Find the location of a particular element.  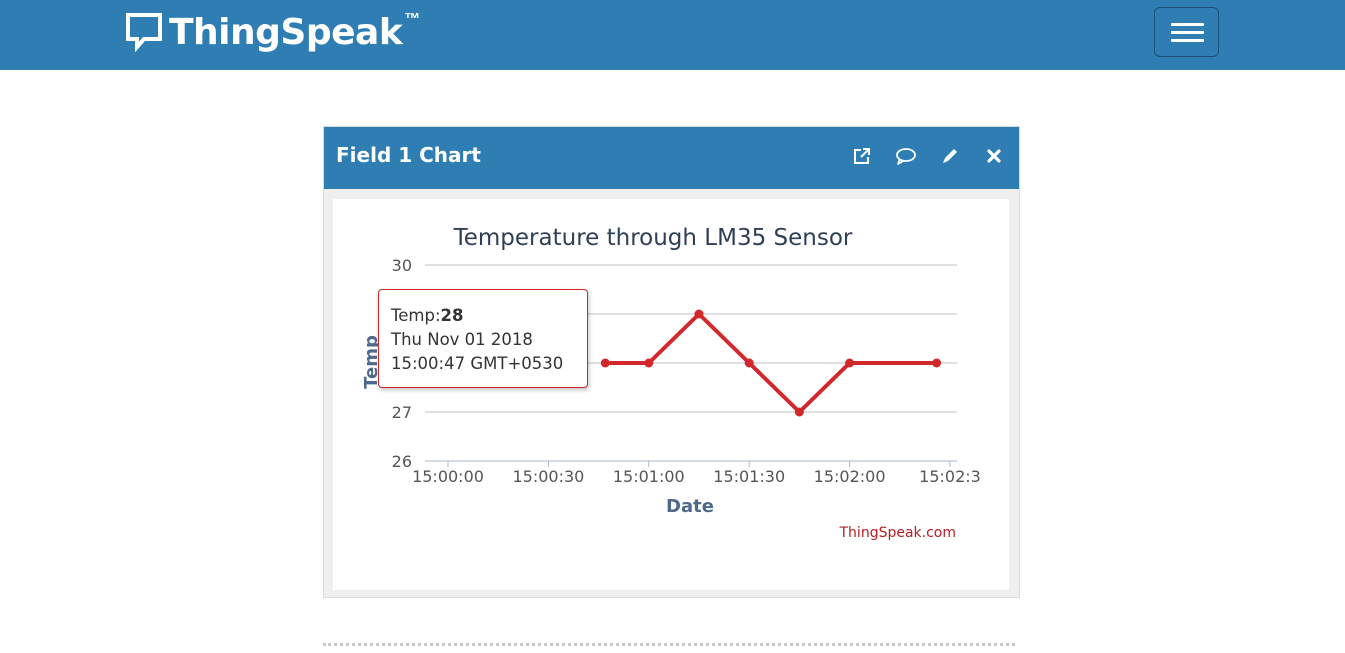

series-temp is located at coordinates (771, 363).